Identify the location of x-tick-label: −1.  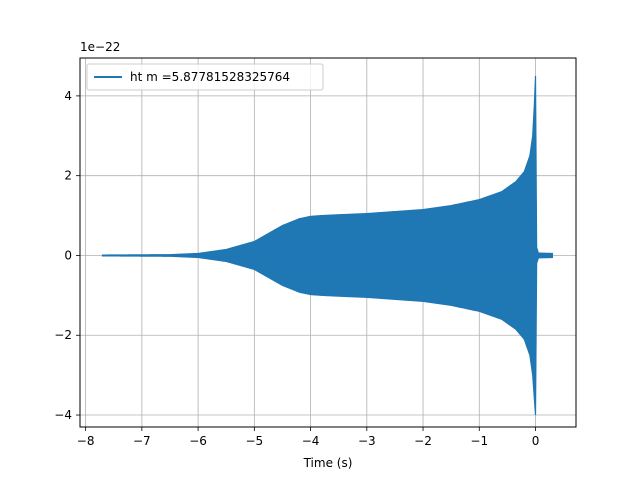
(479, 441).